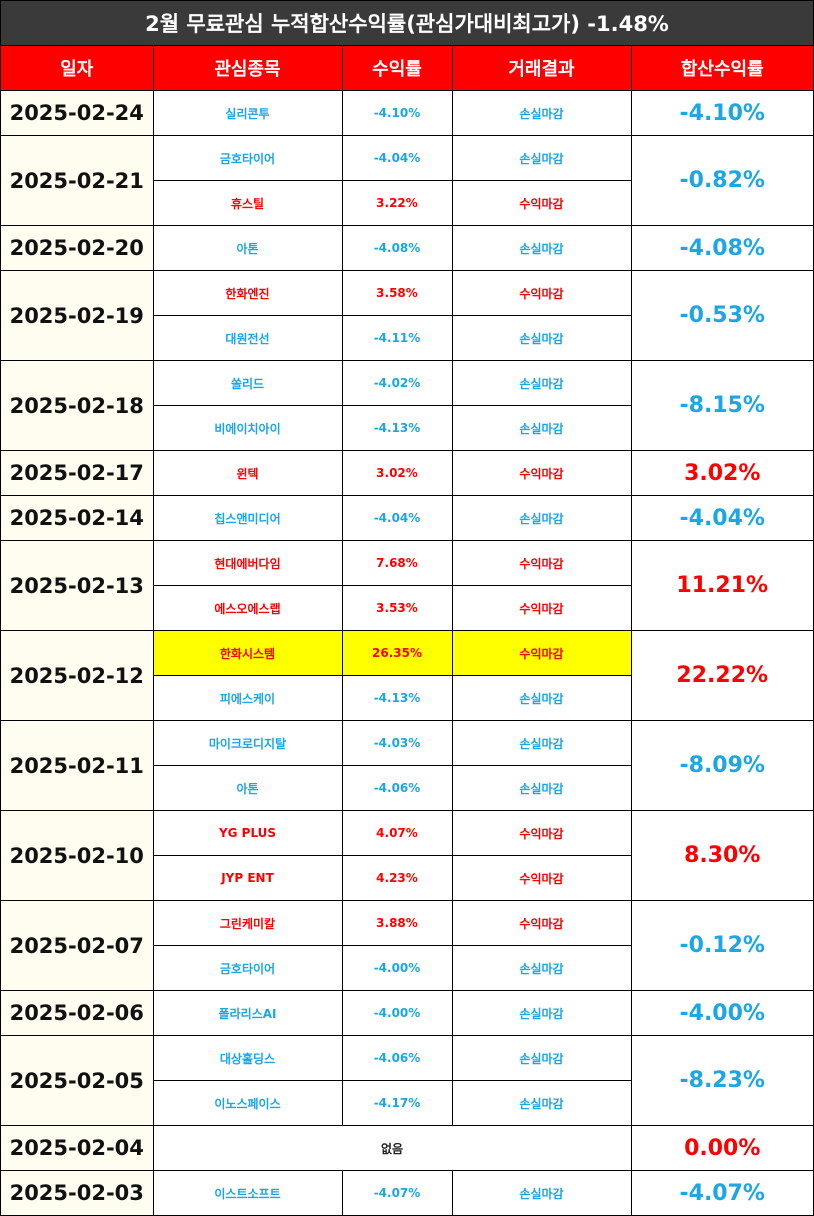 This screenshot has width=814, height=1216. I want to click on stock-cell: YG PLUS, so click(247, 833).